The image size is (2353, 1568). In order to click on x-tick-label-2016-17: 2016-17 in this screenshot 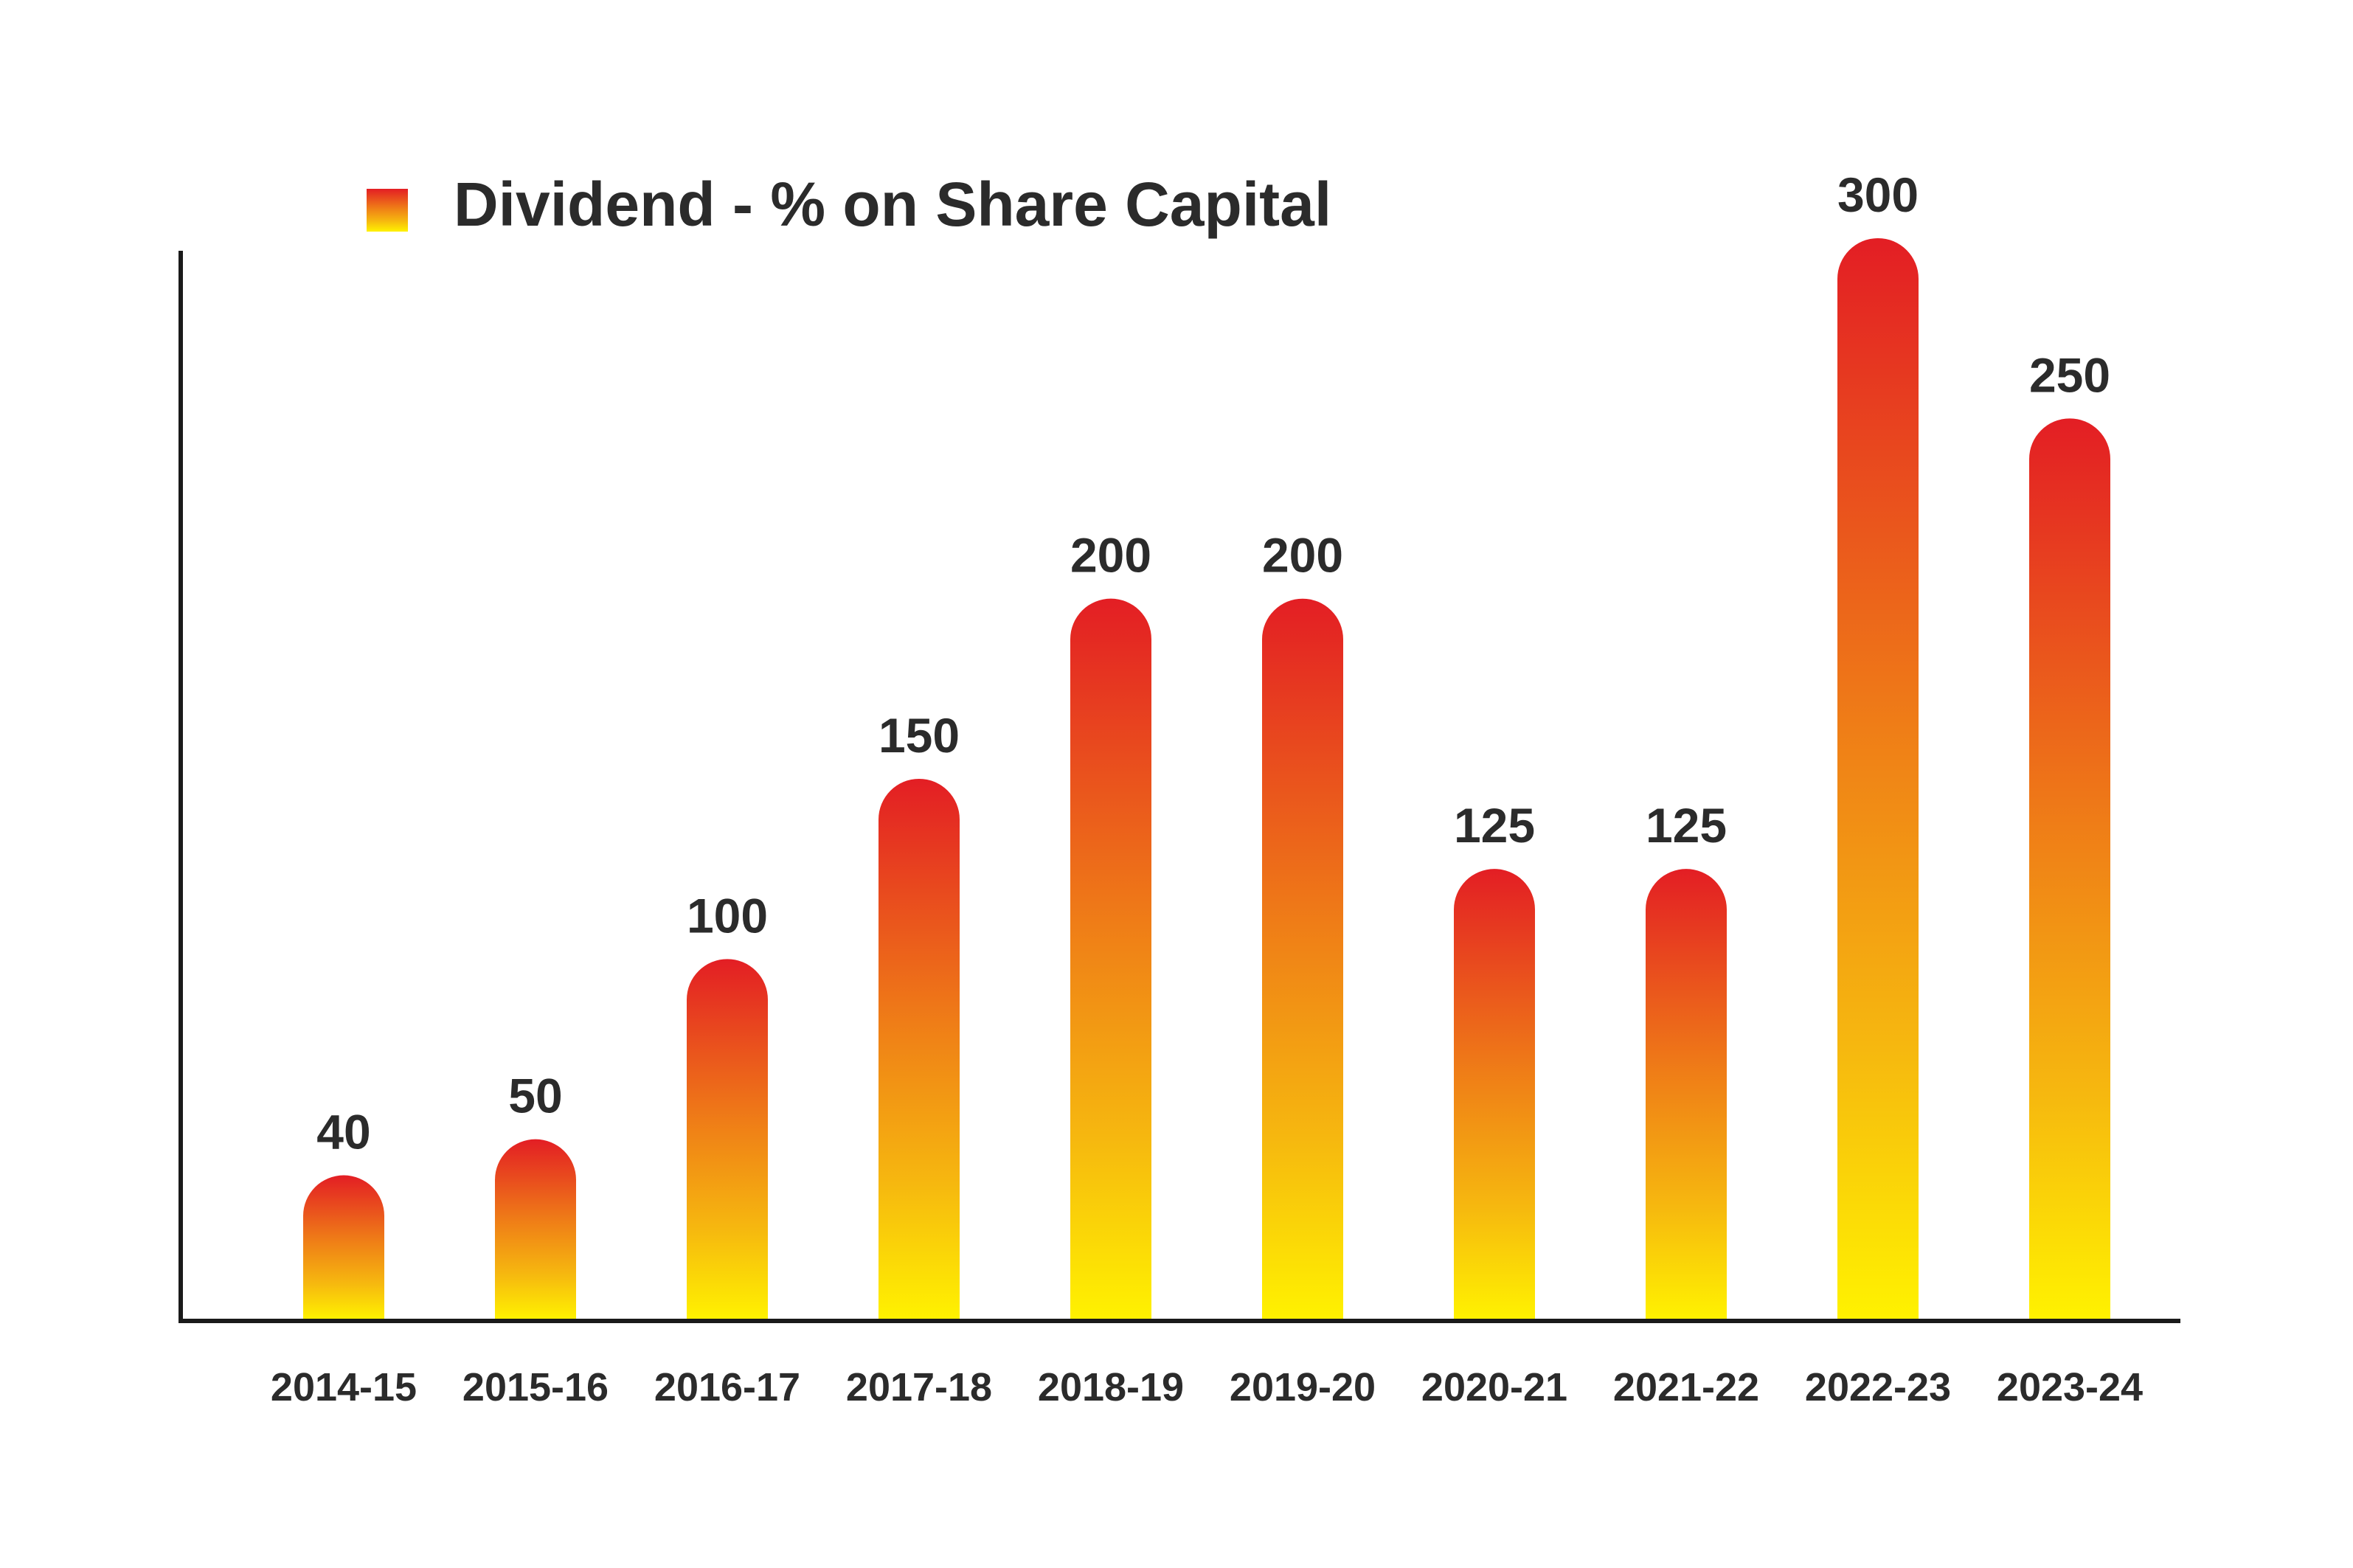, I will do `click(727, 1387)`.